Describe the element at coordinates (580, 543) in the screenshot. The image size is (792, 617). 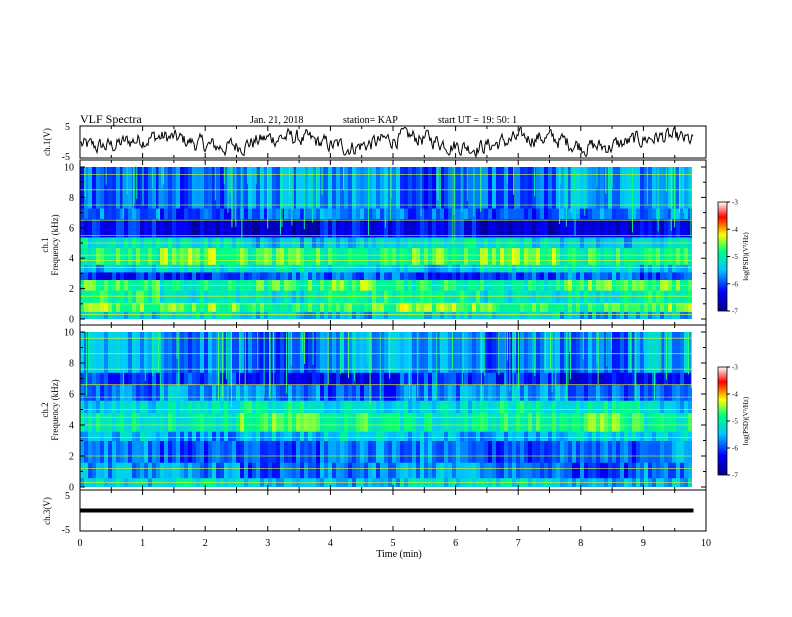
I see `x-tick-label: 8` at that location.